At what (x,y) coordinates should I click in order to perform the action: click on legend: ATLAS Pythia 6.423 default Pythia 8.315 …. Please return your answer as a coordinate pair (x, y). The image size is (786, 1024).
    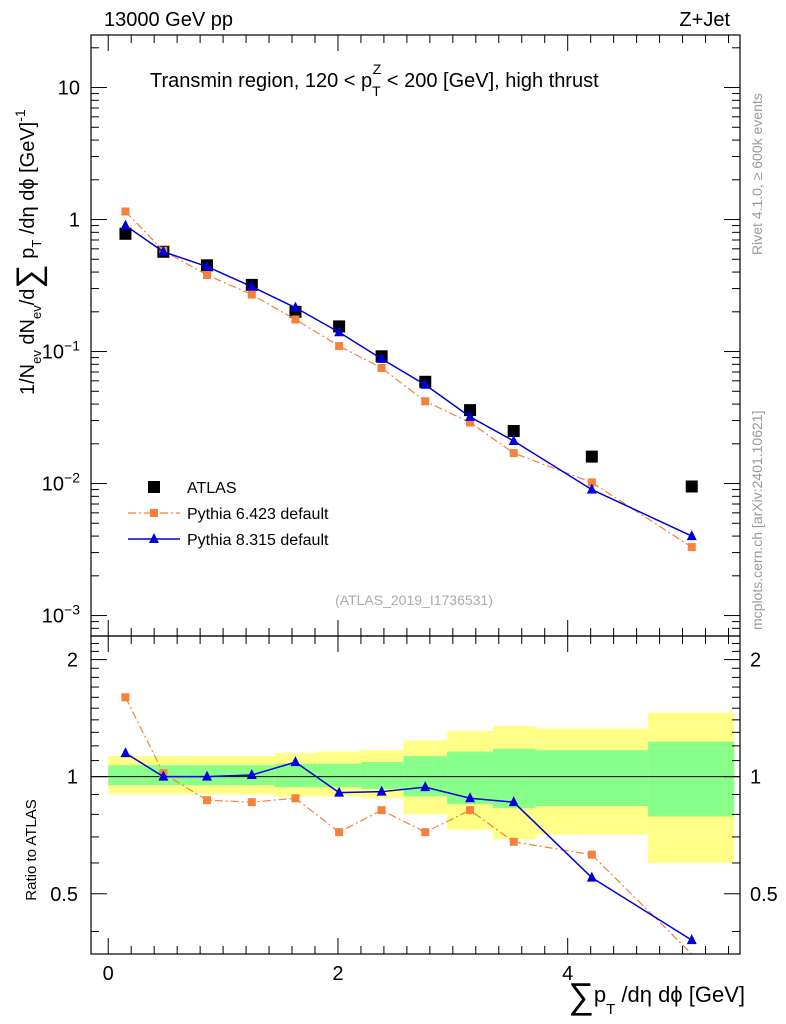
    Looking at the image, I should click on (228, 514).